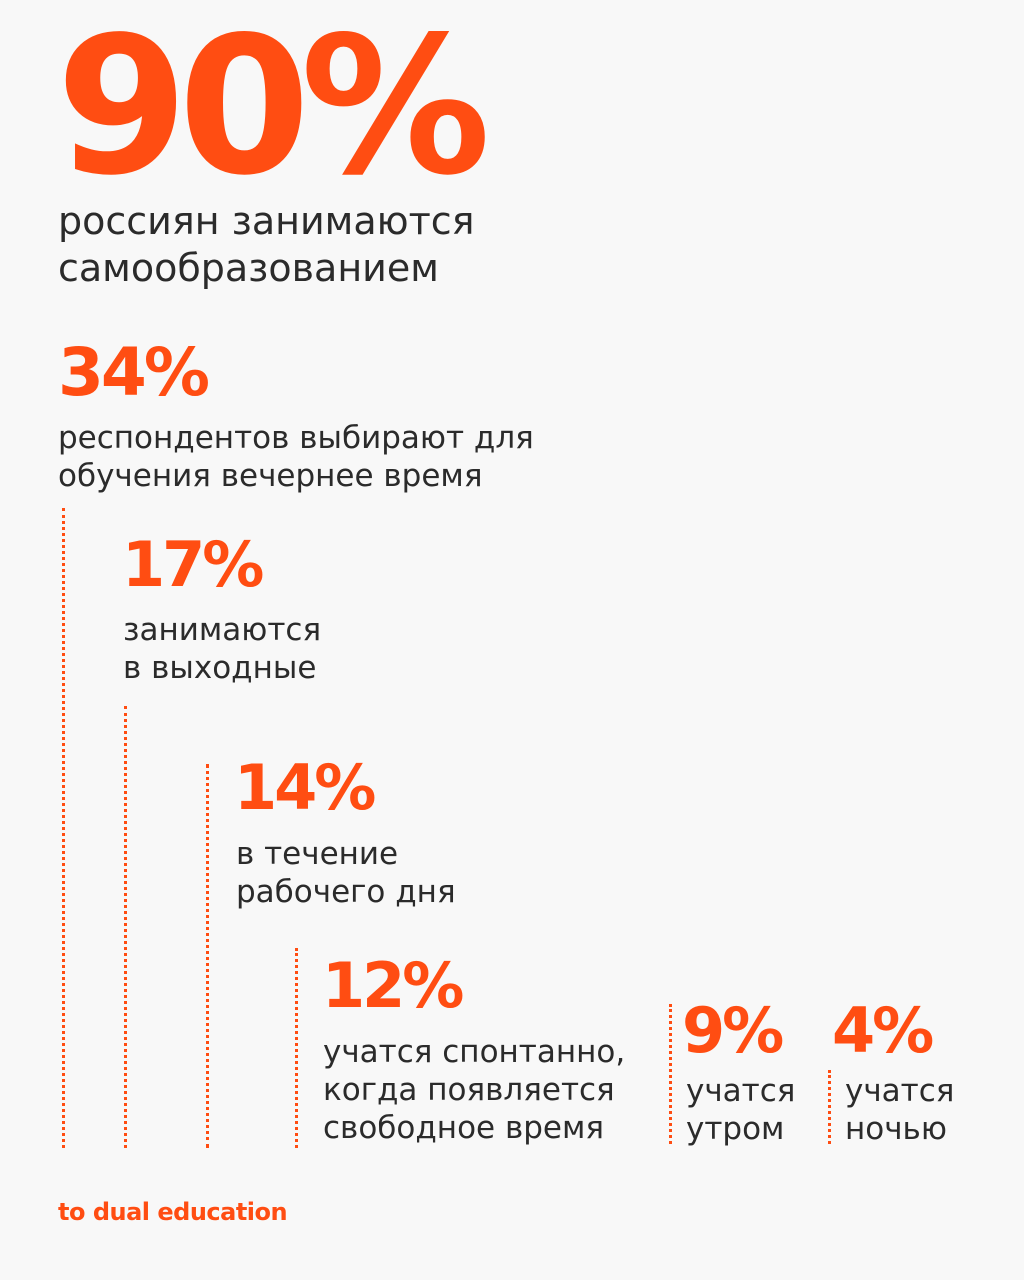 This screenshot has width=1024, height=1280. I want to click on stat-caption-line: занимаются, so click(222, 630).